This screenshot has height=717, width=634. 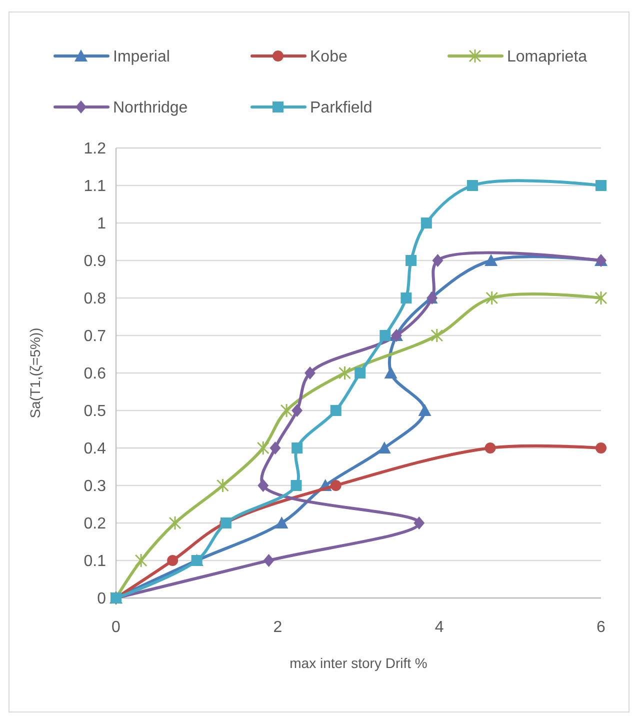 I want to click on y-tick-label: 0.1, so click(x=95, y=561).